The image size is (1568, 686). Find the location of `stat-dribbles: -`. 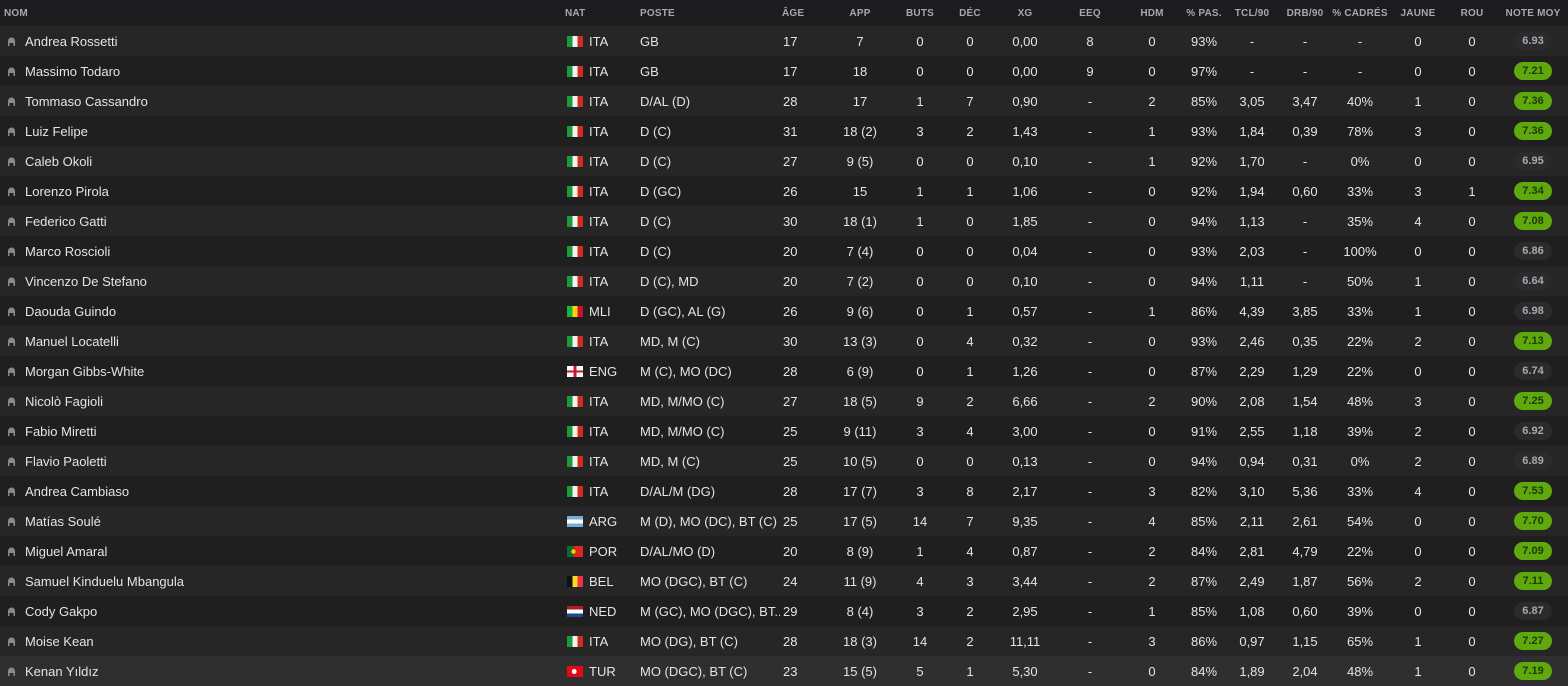

stat-dribbles: - is located at coordinates (1305, 281).